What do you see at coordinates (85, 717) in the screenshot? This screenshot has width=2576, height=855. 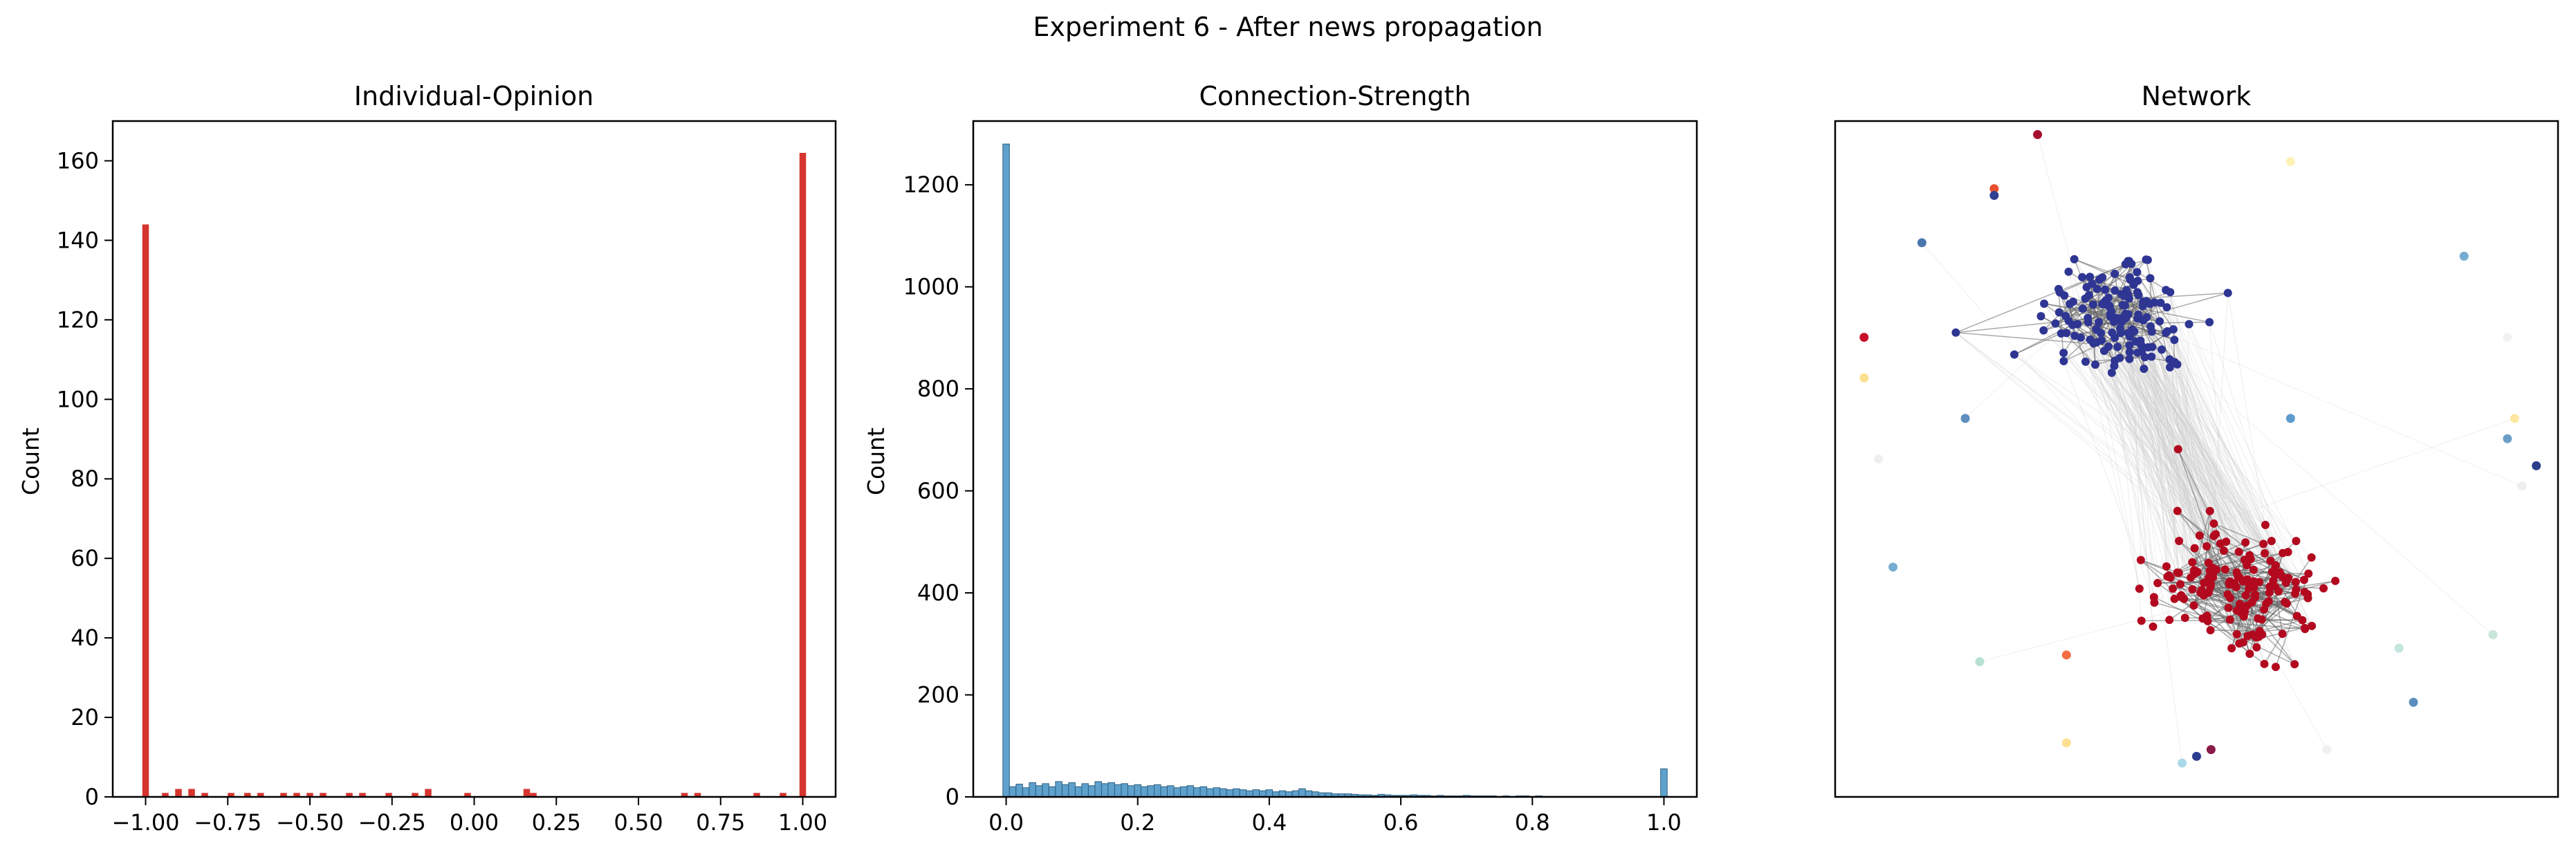 I see `y-tick-label: 20` at bounding box center [85, 717].